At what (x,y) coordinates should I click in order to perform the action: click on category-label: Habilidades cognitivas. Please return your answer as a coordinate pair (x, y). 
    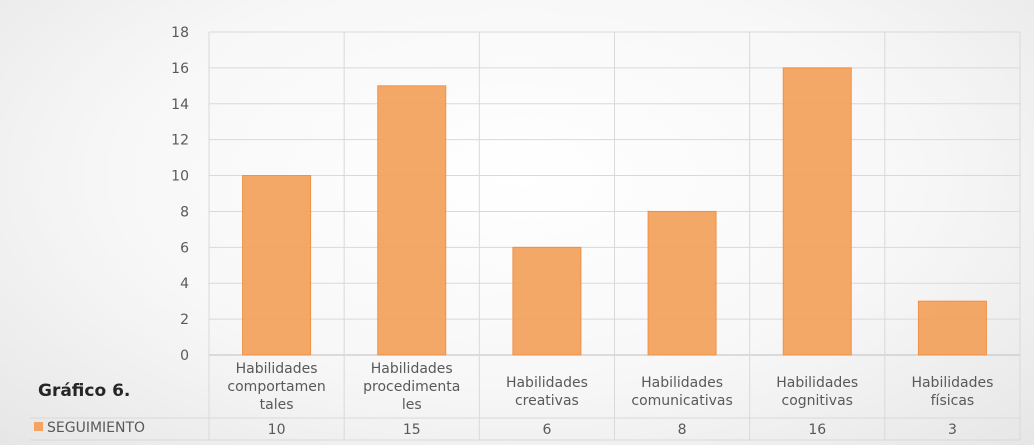
    Looking at the image, I should click on (817, 392).